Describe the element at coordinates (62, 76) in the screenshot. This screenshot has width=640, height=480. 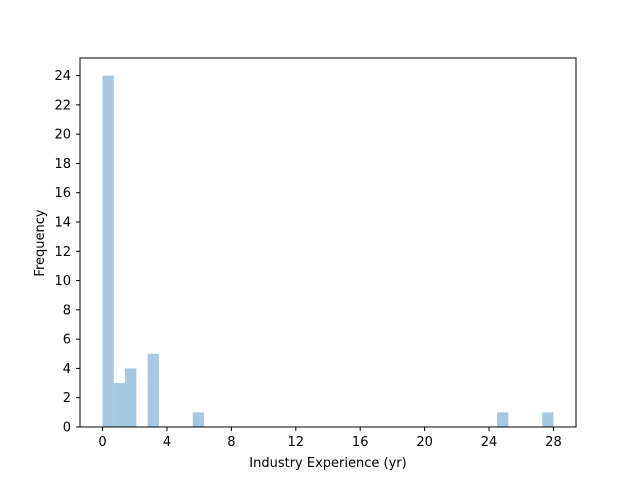
I see `y-tick-label: 24` at that location.